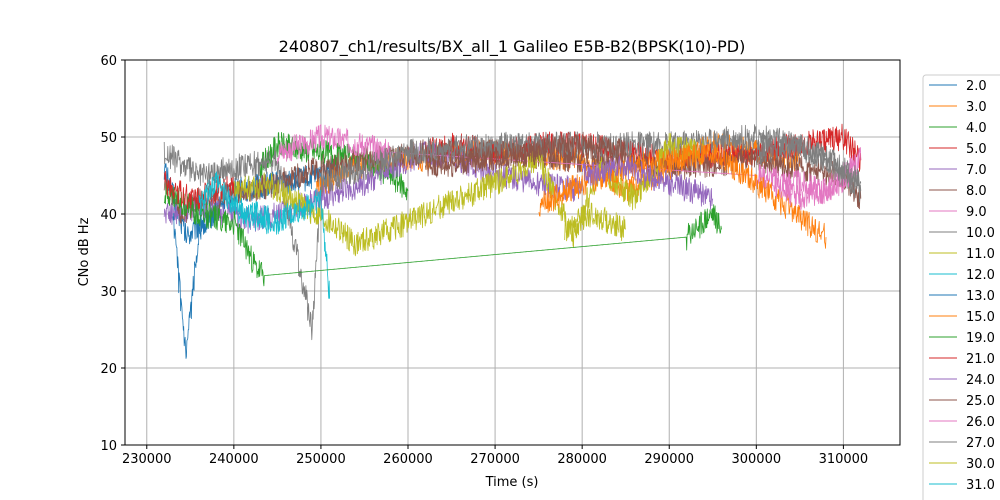  Describe the element at coordinates (976, 86) in the screenshot. I see `legend-label: 2.0` at that location.